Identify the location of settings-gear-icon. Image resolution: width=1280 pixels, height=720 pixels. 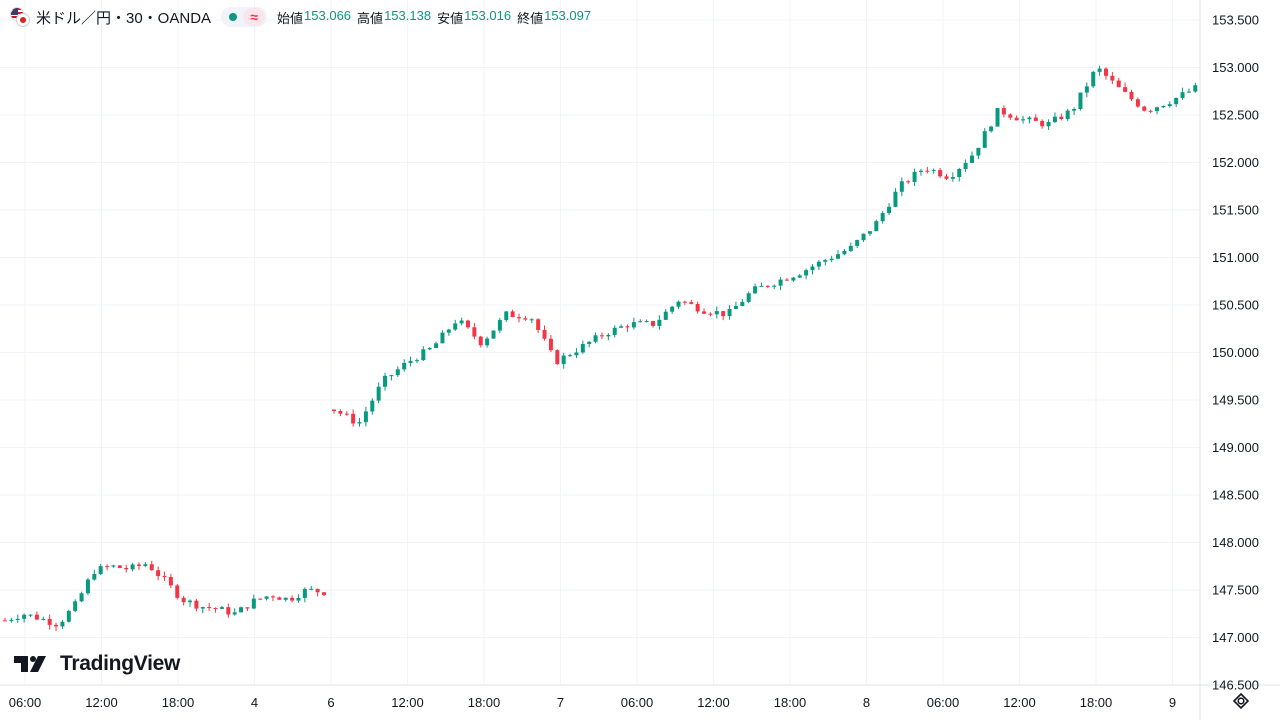
(1241, 701).